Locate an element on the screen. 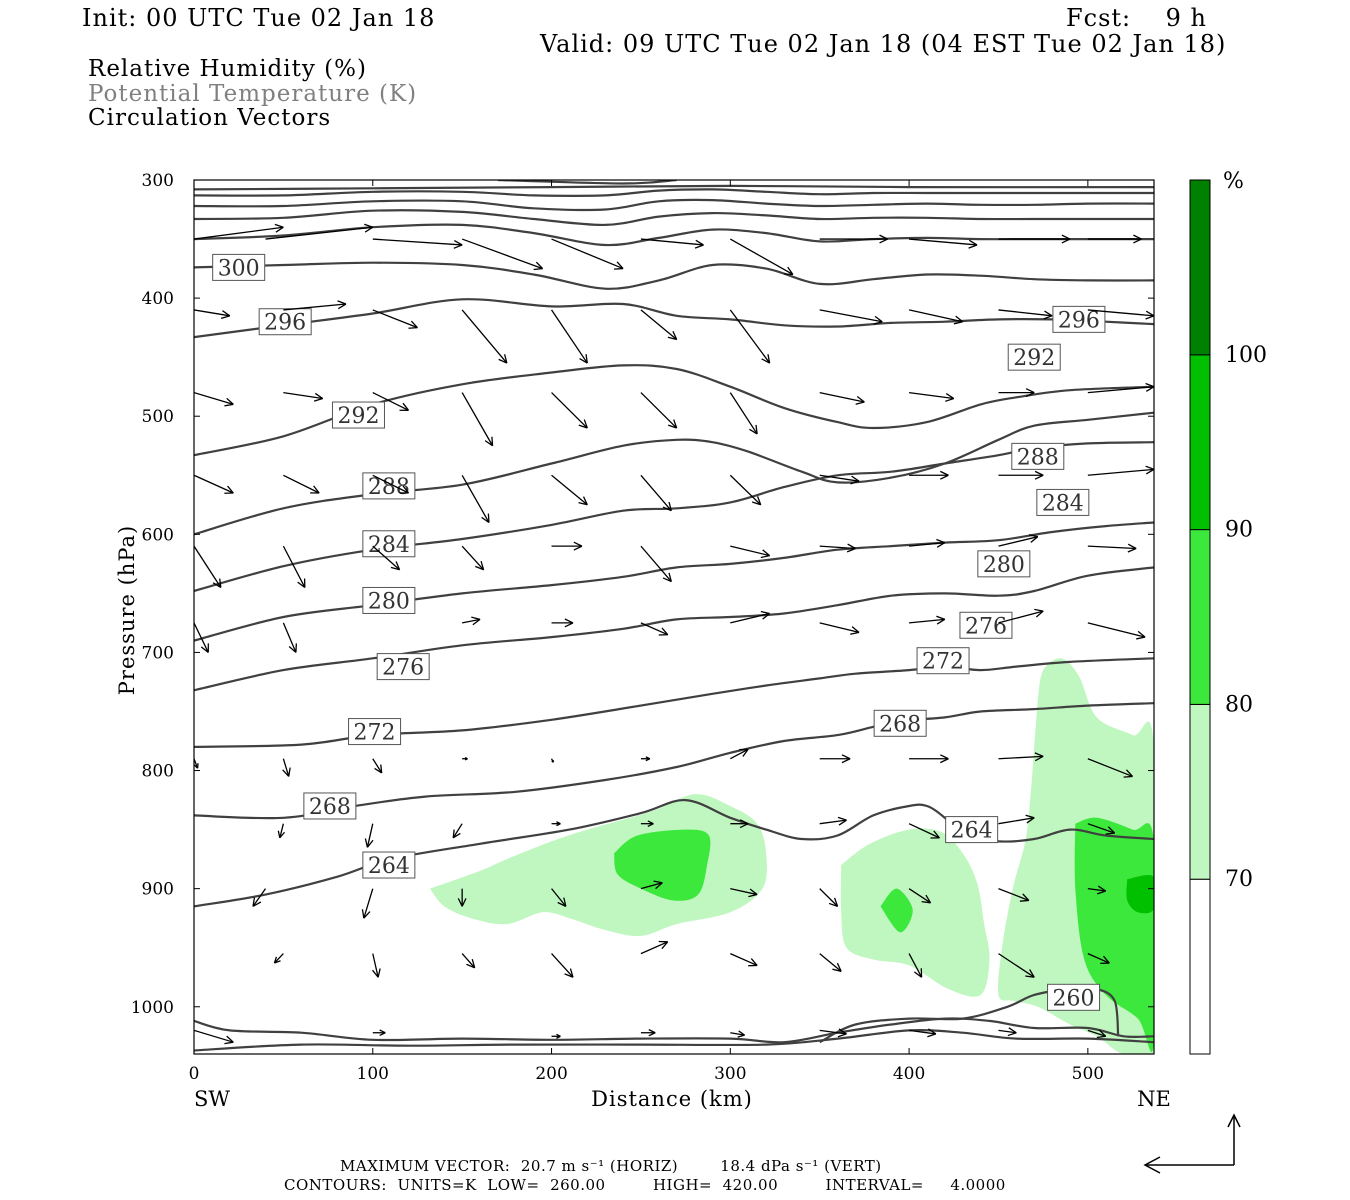 The width and height of the screenshot is (1350, 1200). x-tick-label: 100 is located at coordinates (373, 1074).